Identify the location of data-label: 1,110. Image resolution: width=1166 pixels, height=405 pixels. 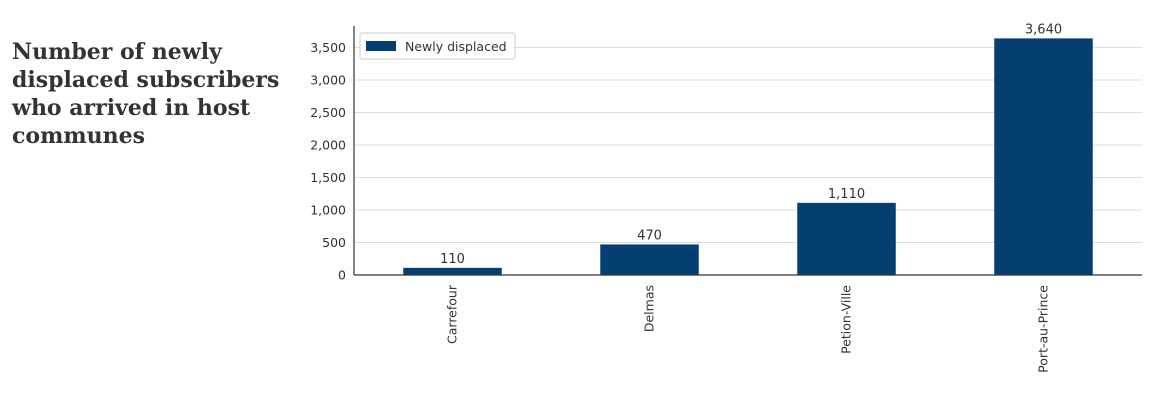
(846, 194).